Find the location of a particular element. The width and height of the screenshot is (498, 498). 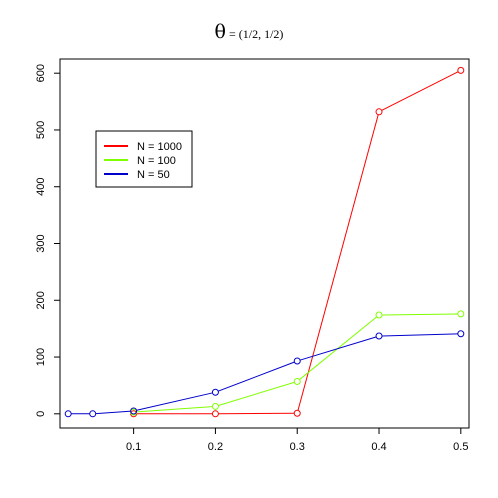

legend-label: N = 100 is located at coordinates (156, 161).